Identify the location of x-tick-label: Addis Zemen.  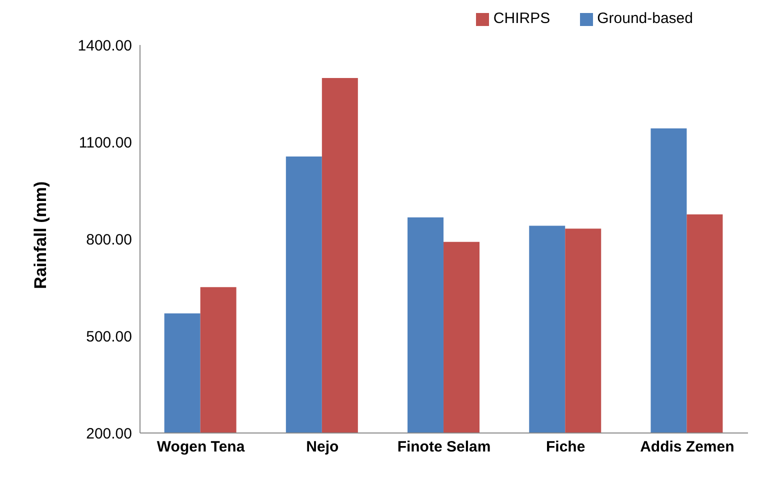
(687, 447).